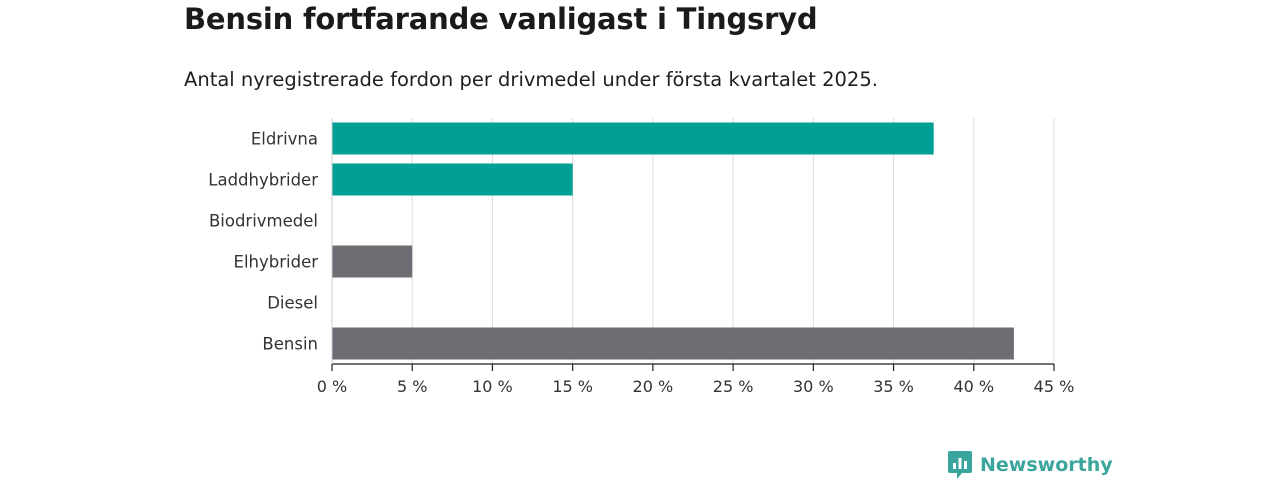  What do you see at coordinates (292, 303) in the screenshot?
I see `category-label: Diesel` at bounding box center [292, 303].